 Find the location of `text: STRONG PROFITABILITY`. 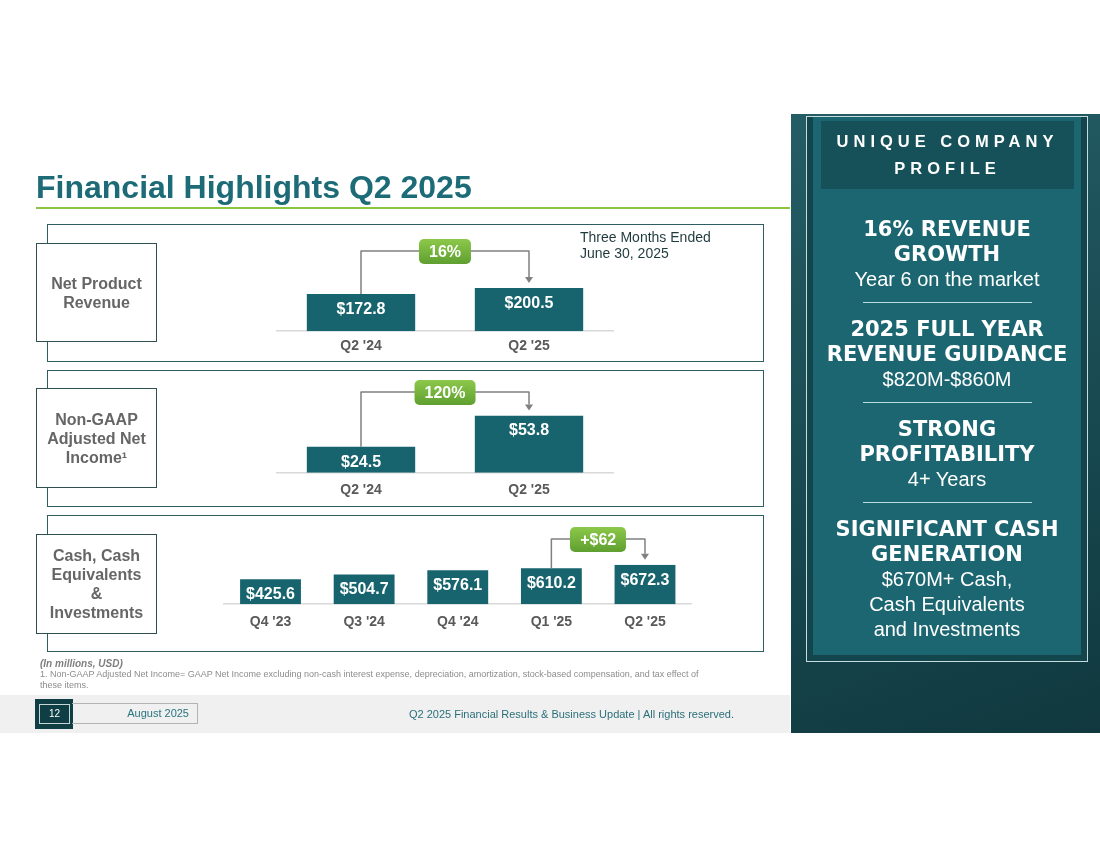

text: STRONG PROFITABILITY is located at coordinates (947, 441).